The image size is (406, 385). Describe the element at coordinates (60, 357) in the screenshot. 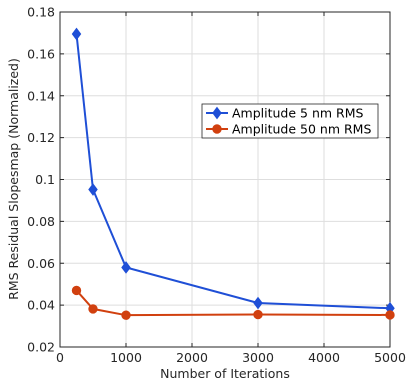

I see `x-tick-label: 0` at that location.